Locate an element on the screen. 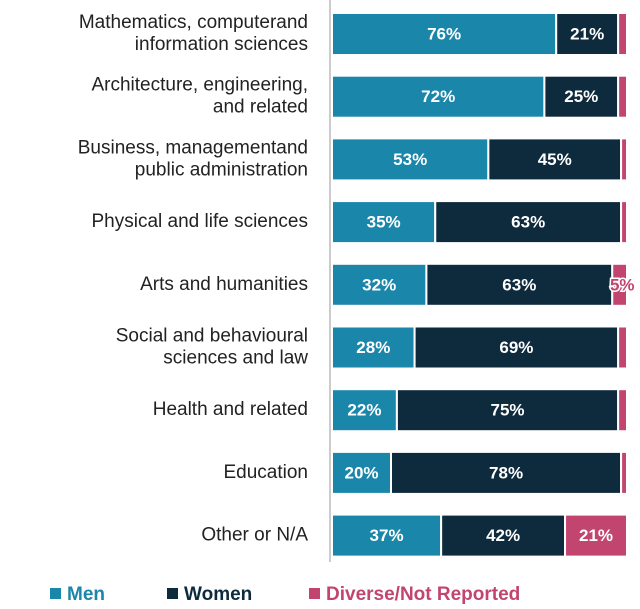 This screenshot has height=609, width=640. category-label: Physical and life sciences is located at coordinates (200, 221).